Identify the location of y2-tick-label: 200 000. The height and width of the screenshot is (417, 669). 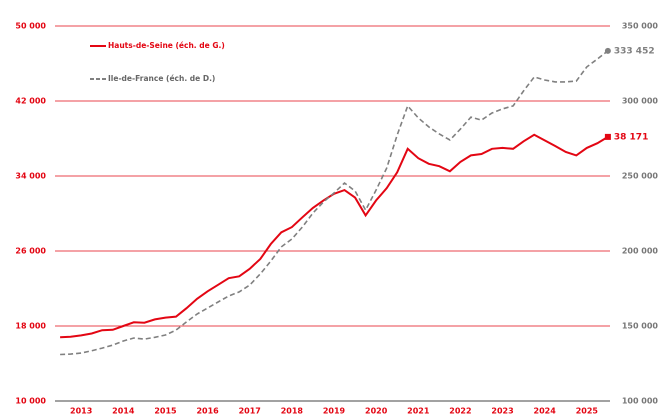
(640, 251).